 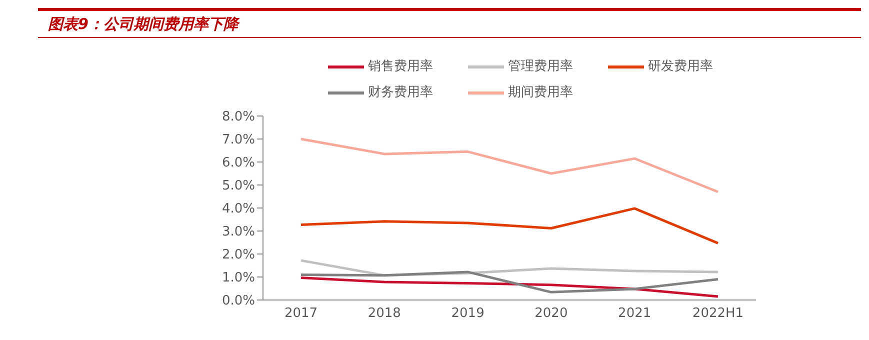 What do you see at coordinates (238, 209) in the screenshot?
I see `y-tick-label: 4.0%` at bounding box center [238, 209].